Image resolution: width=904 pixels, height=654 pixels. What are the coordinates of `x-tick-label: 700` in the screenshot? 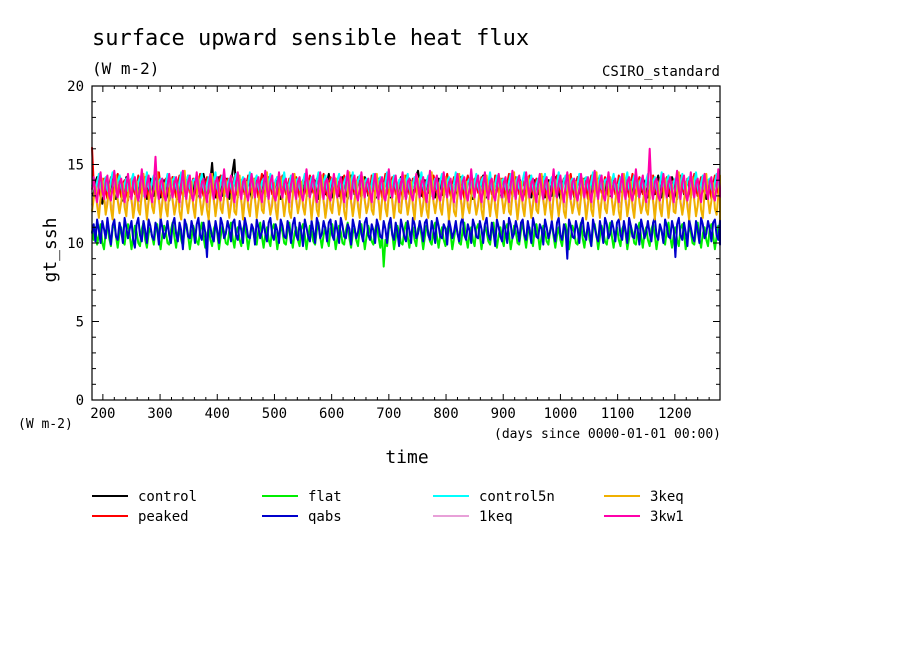 It's located at (388, 414).